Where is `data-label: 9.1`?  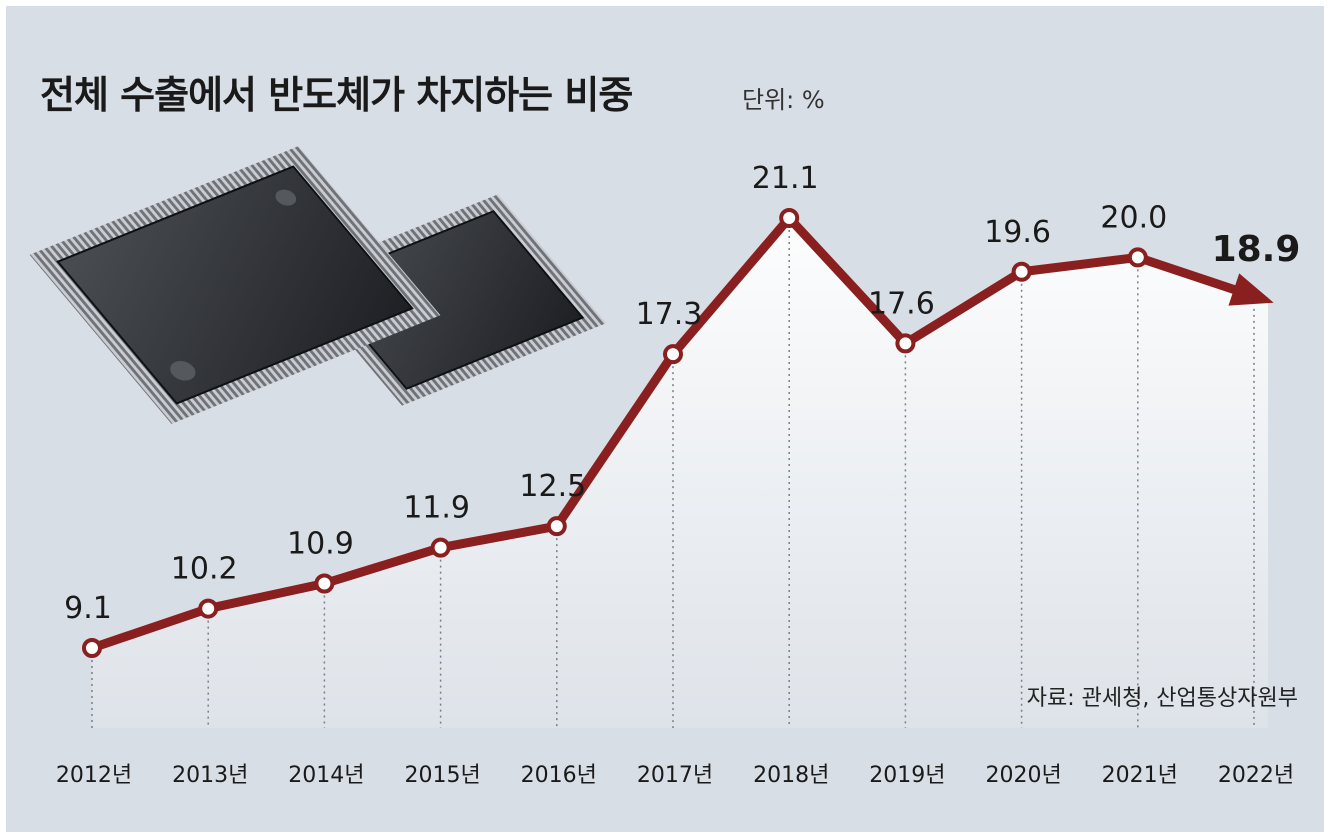 data-label: 9.1 is located at coordinates (88, 608).